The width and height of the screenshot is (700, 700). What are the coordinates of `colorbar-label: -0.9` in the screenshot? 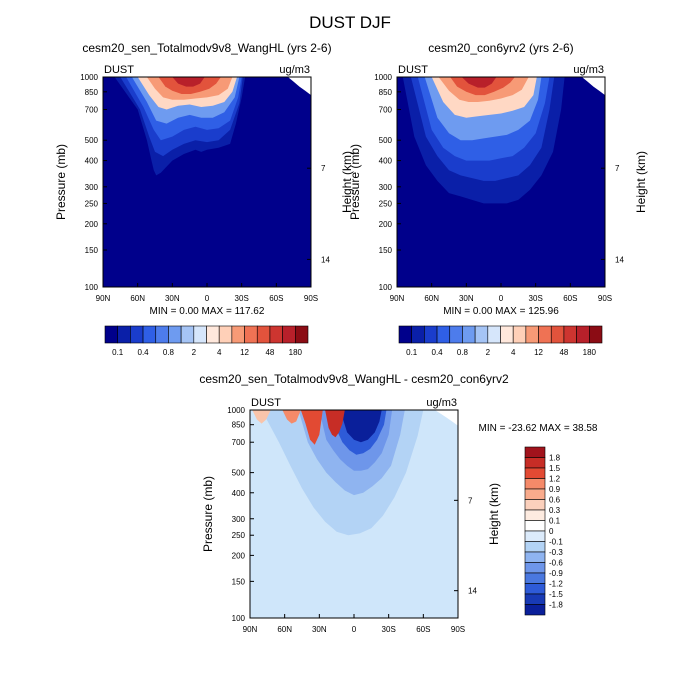 It's located at (556, 573).